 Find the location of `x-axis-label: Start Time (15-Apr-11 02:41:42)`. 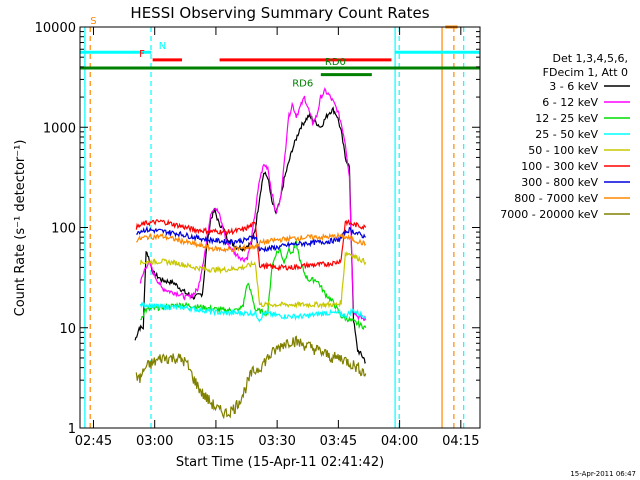

x-axis-label: Start Time (15-Apr-11 02:41:42) is located at coordinates (280, 462).